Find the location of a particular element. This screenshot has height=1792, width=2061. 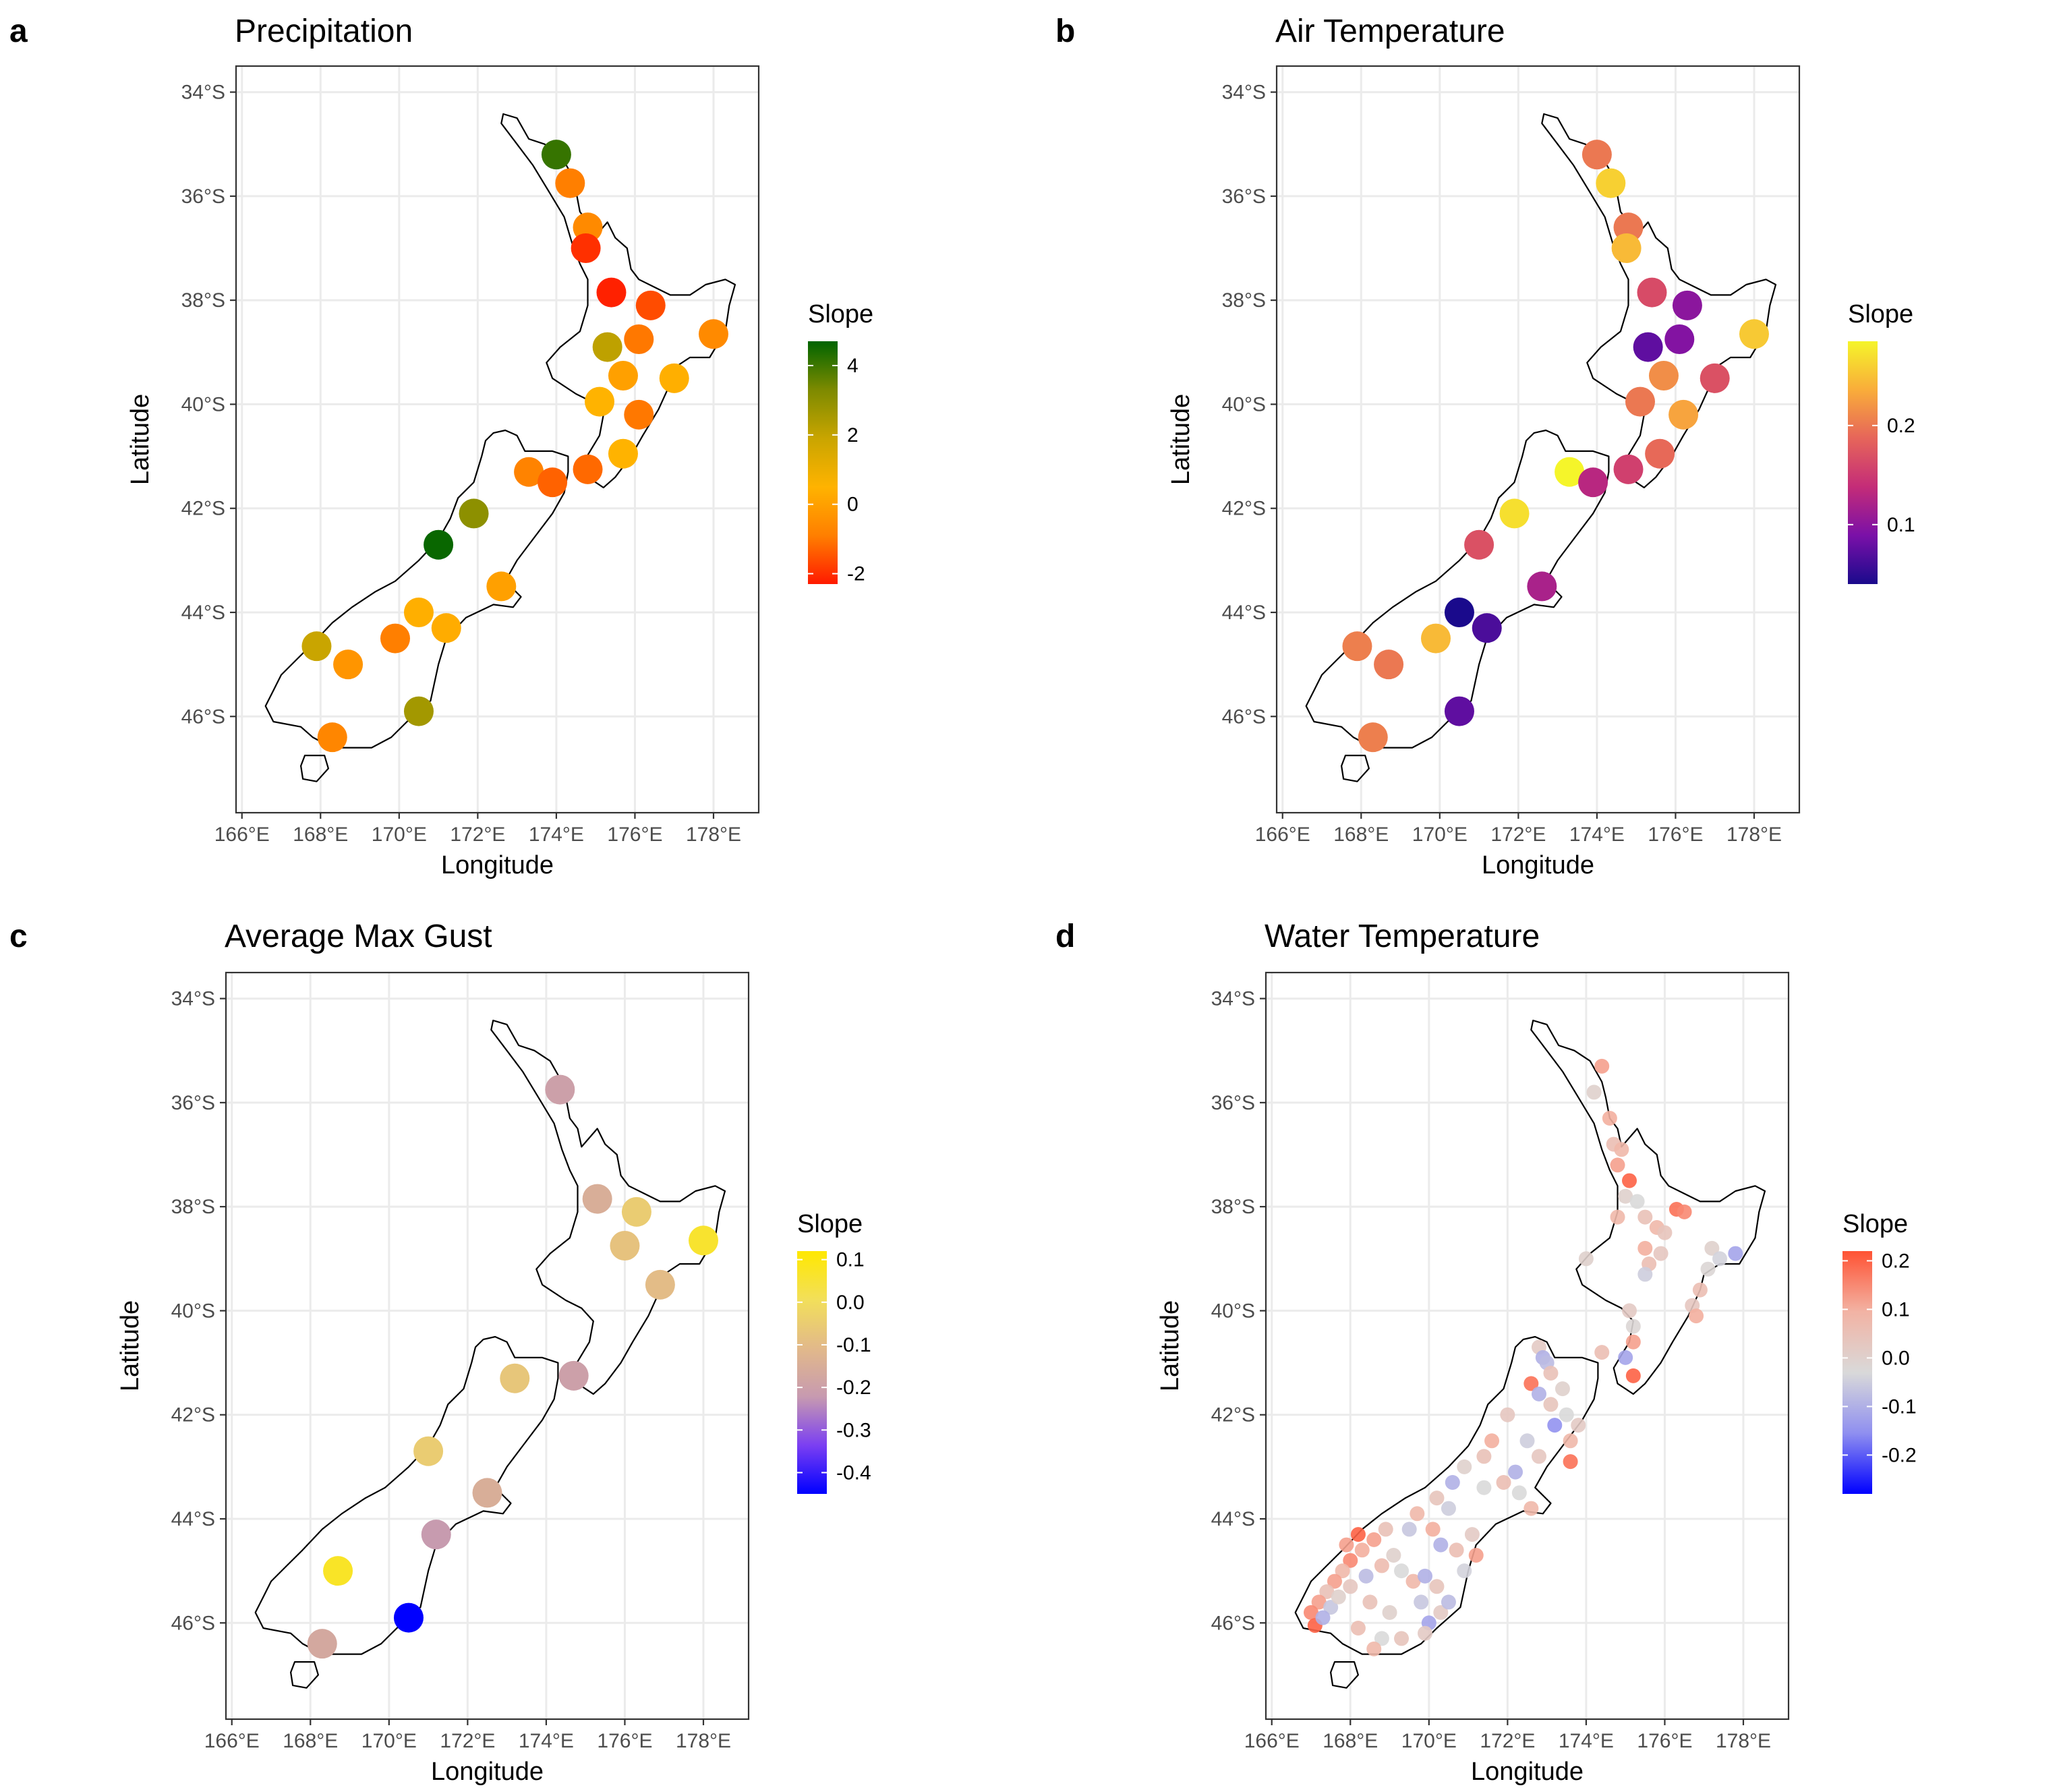

y-axis-title: Latitude is located at coordinates (130, 1345).